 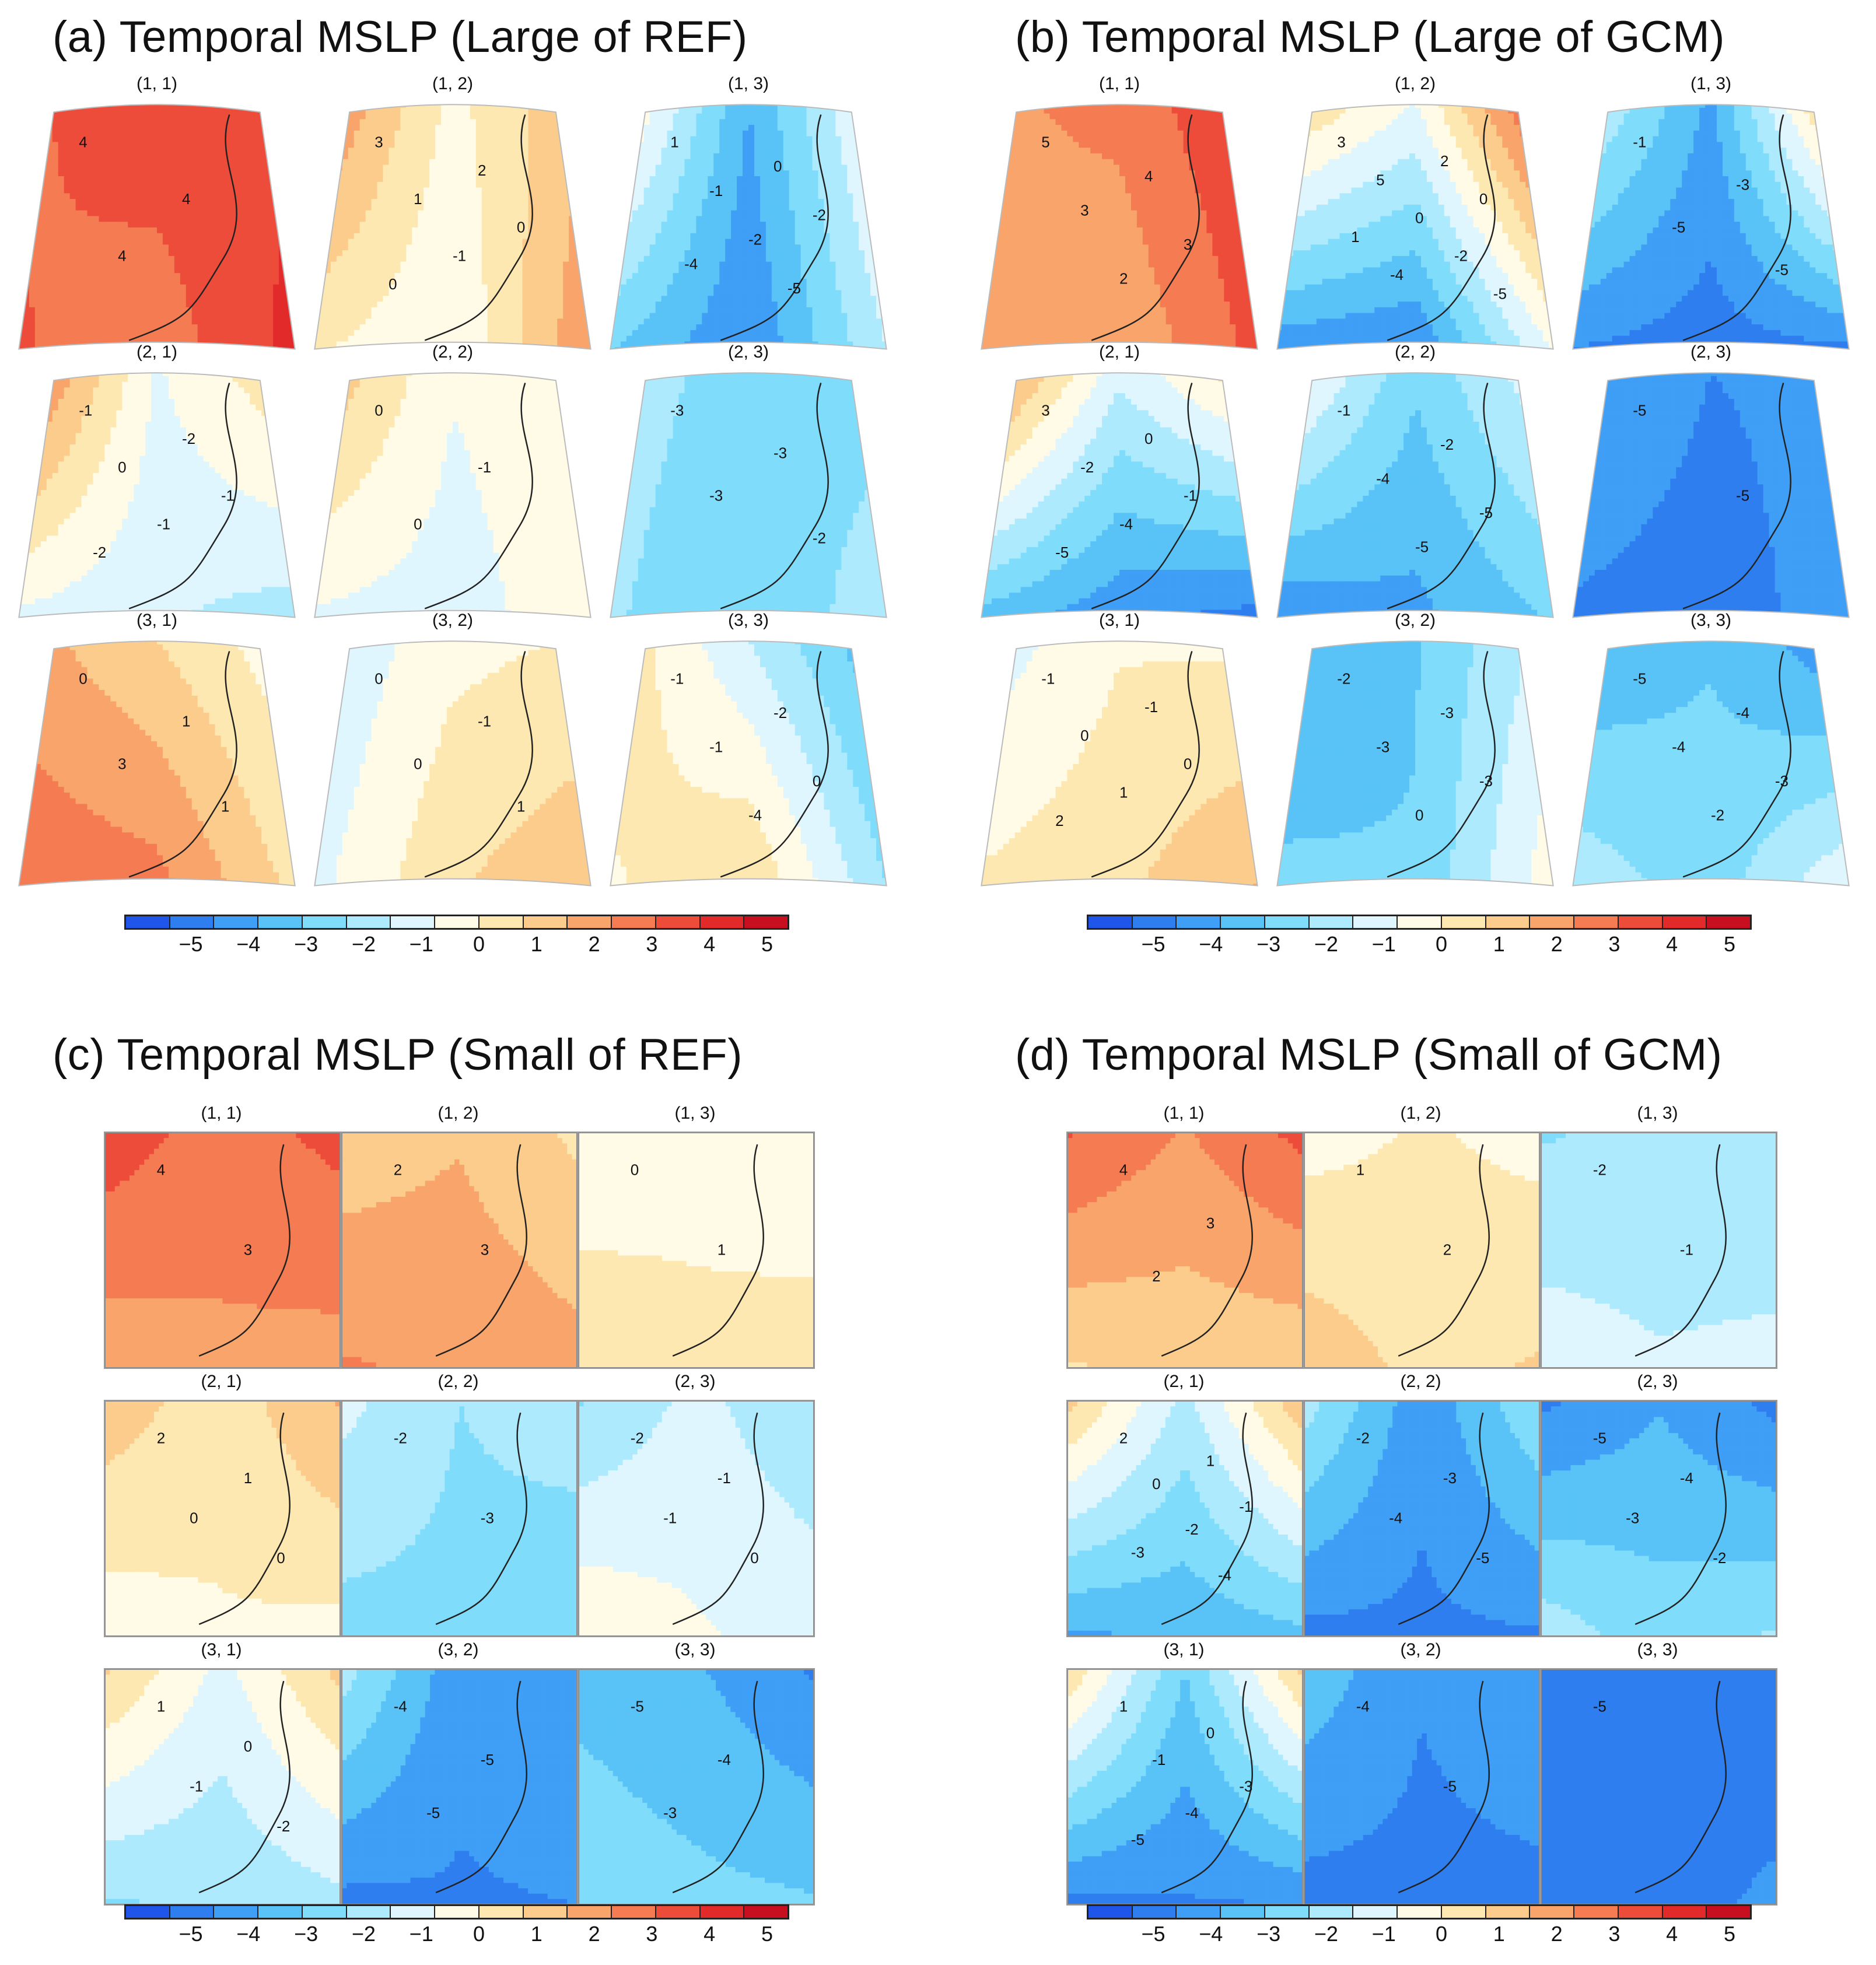 I want to click on colorbar-tick-label: 2, so click(x=594, y=1934).